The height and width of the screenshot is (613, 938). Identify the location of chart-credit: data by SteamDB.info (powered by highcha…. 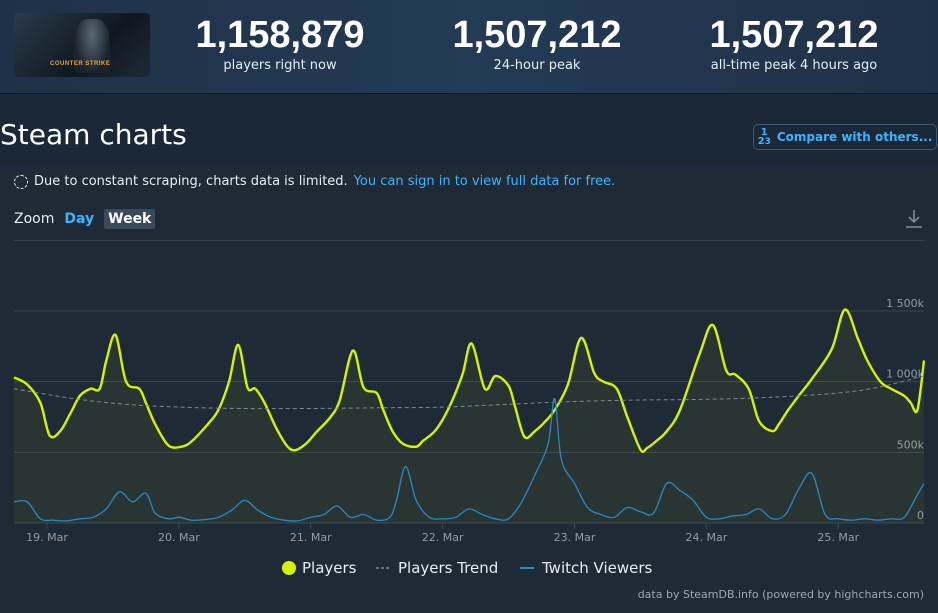
(780, 594).